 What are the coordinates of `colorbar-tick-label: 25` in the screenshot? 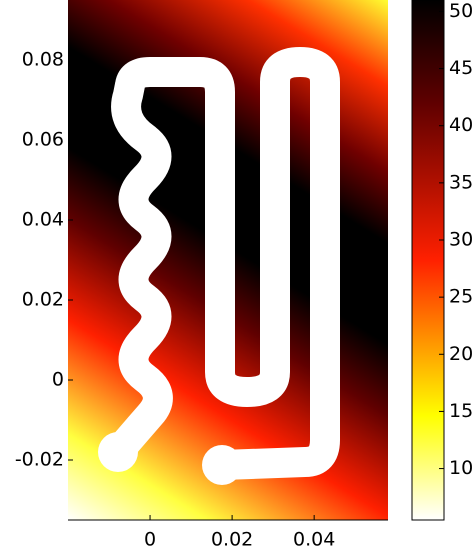 It's located at (461, 297).